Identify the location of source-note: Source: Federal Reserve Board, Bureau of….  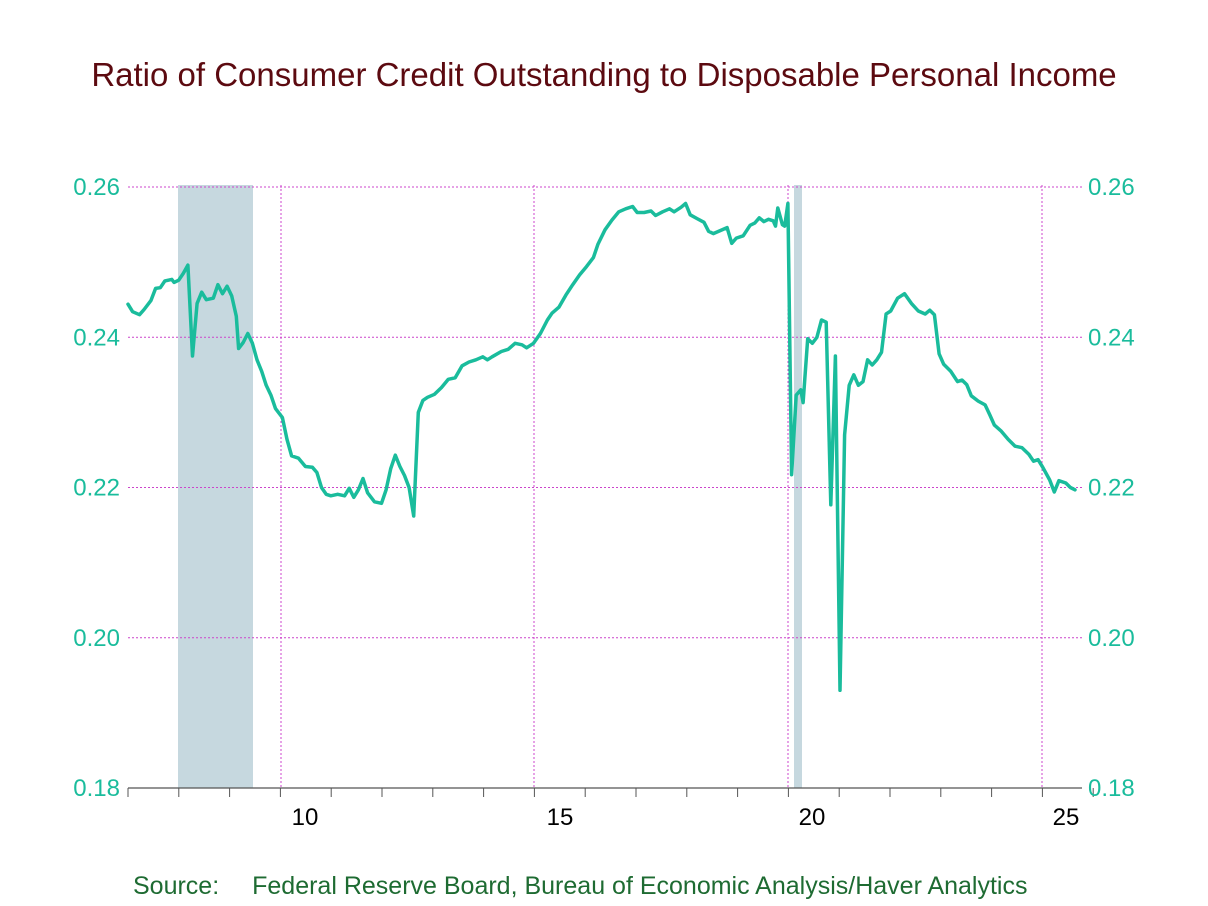
(580, 886).